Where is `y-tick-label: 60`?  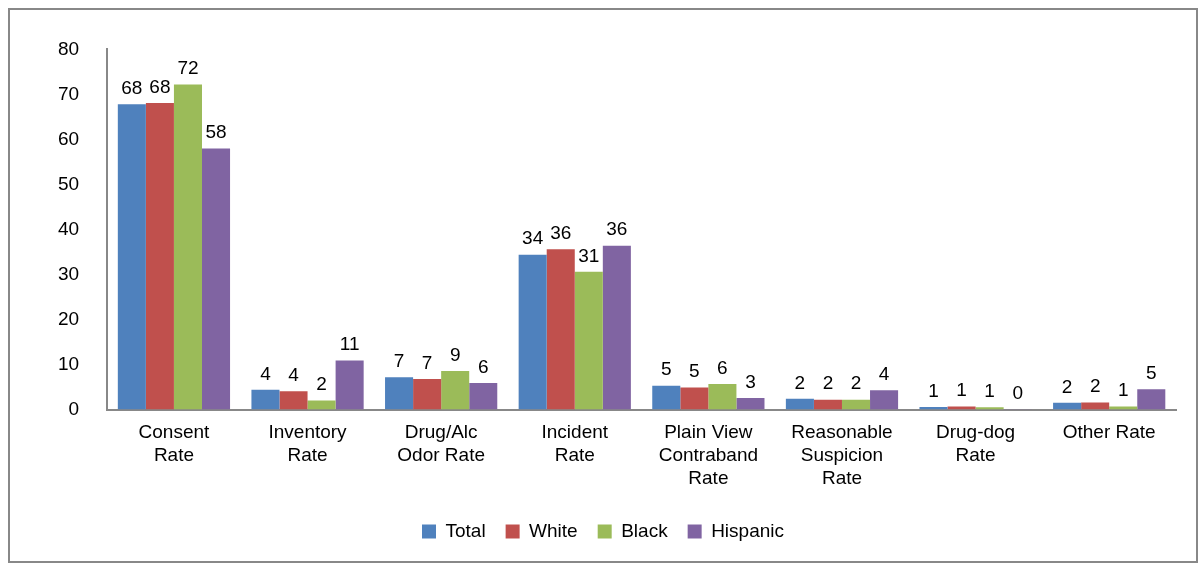
y-tick-label: 60 is located at coordinates (68, 138).